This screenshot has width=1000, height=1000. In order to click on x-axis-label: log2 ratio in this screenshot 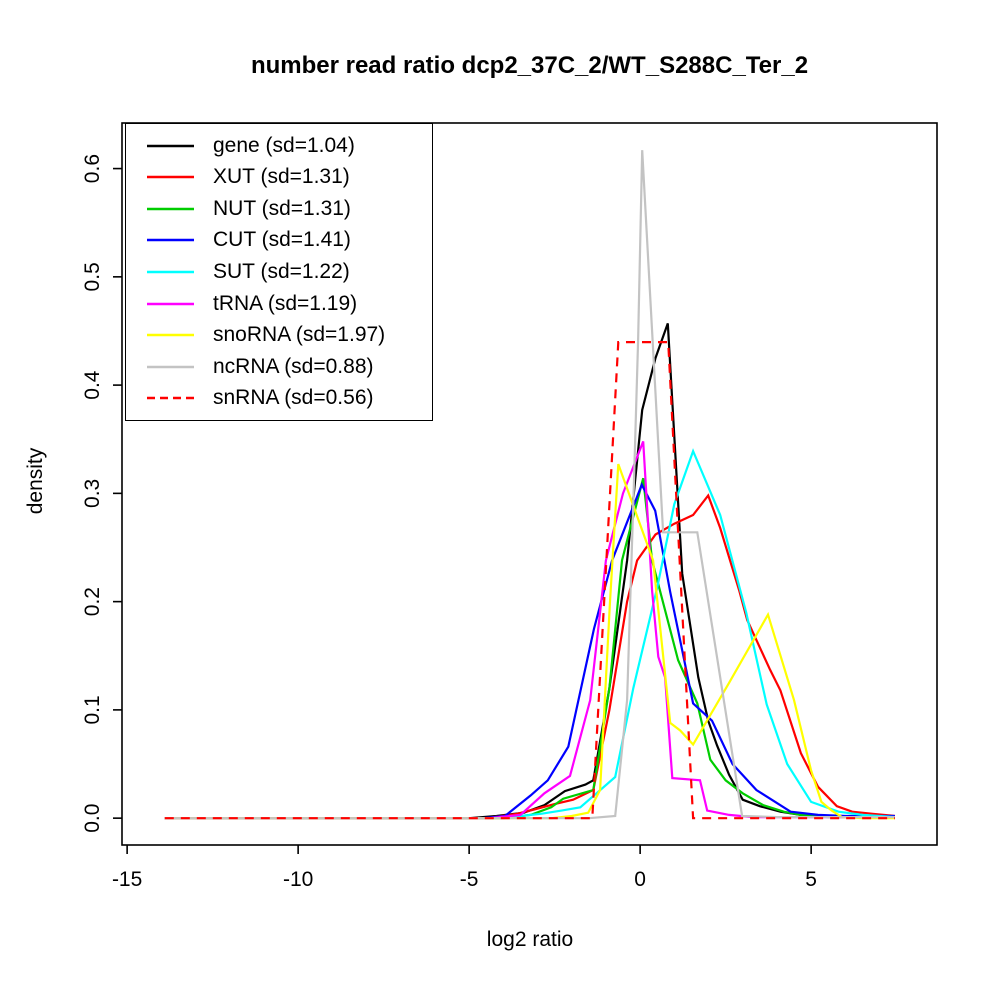, I will do `click(530, 939)`.